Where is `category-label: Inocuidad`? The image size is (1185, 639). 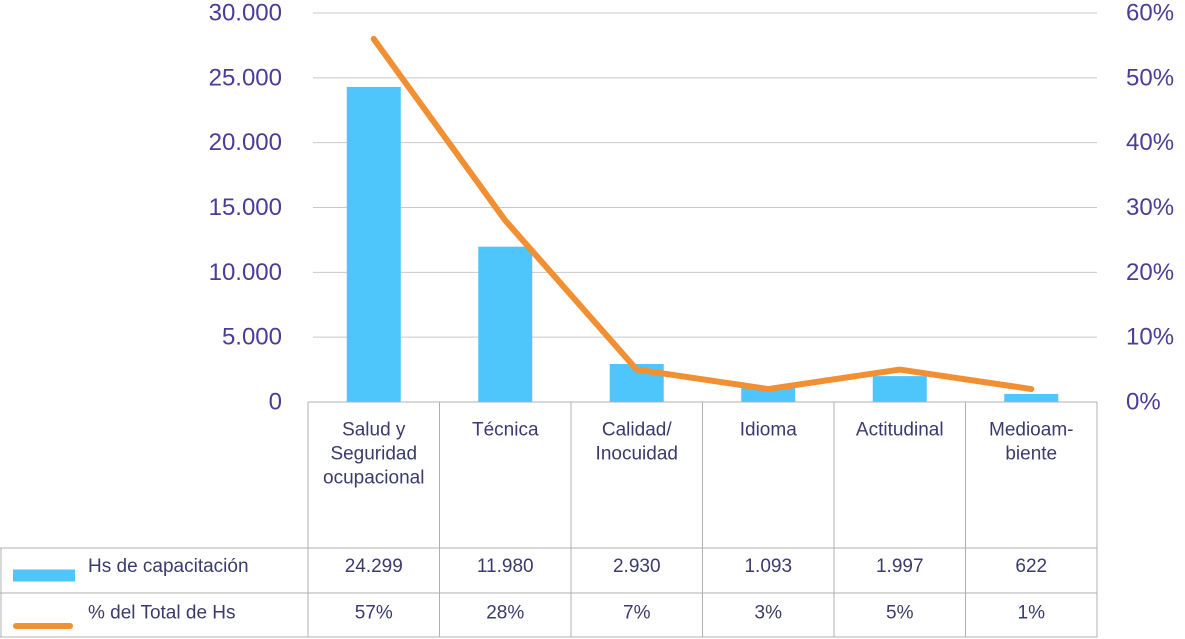 category-label: Inocuidad is located at coordinates (637, 454).